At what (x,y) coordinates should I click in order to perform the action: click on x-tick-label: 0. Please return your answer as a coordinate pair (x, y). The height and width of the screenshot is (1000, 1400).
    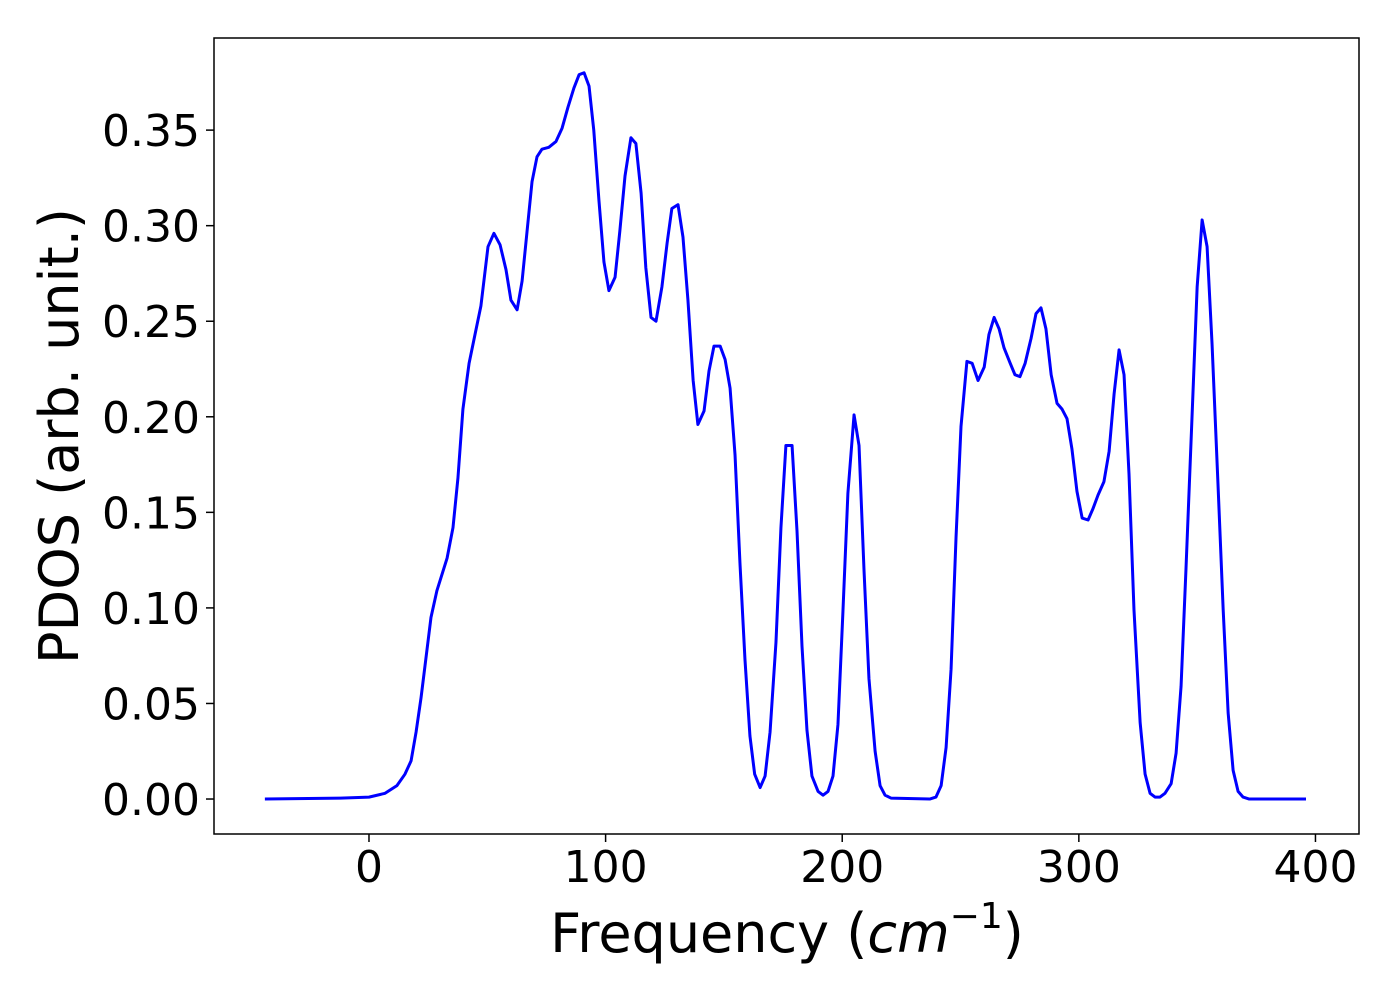
    Looking at the image, I should click on (369, 867).